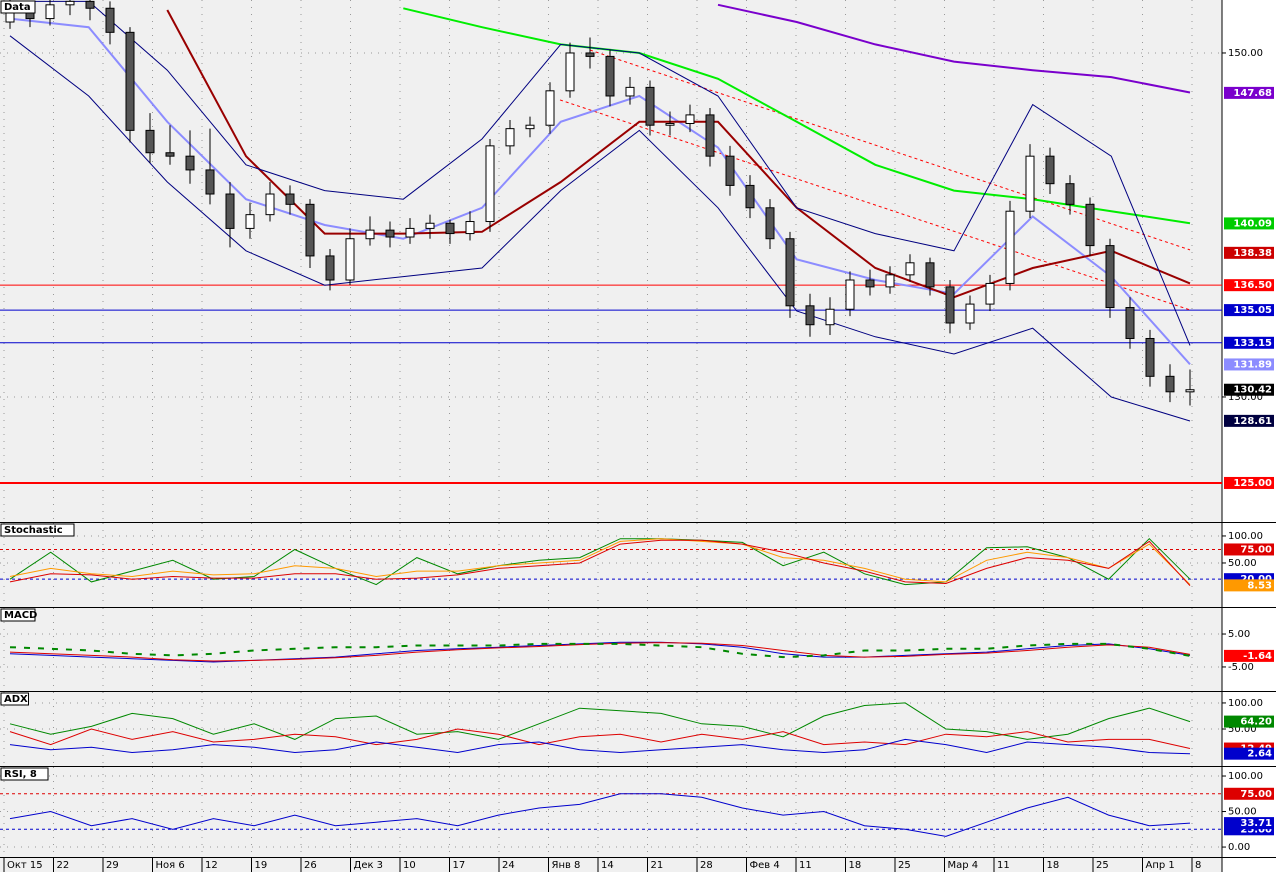 The width and height of the screenshot is (1276, 872). Describe the element at coordinates (211, 865) in the screenshot. I see `x-tick-label: 12` at that location.